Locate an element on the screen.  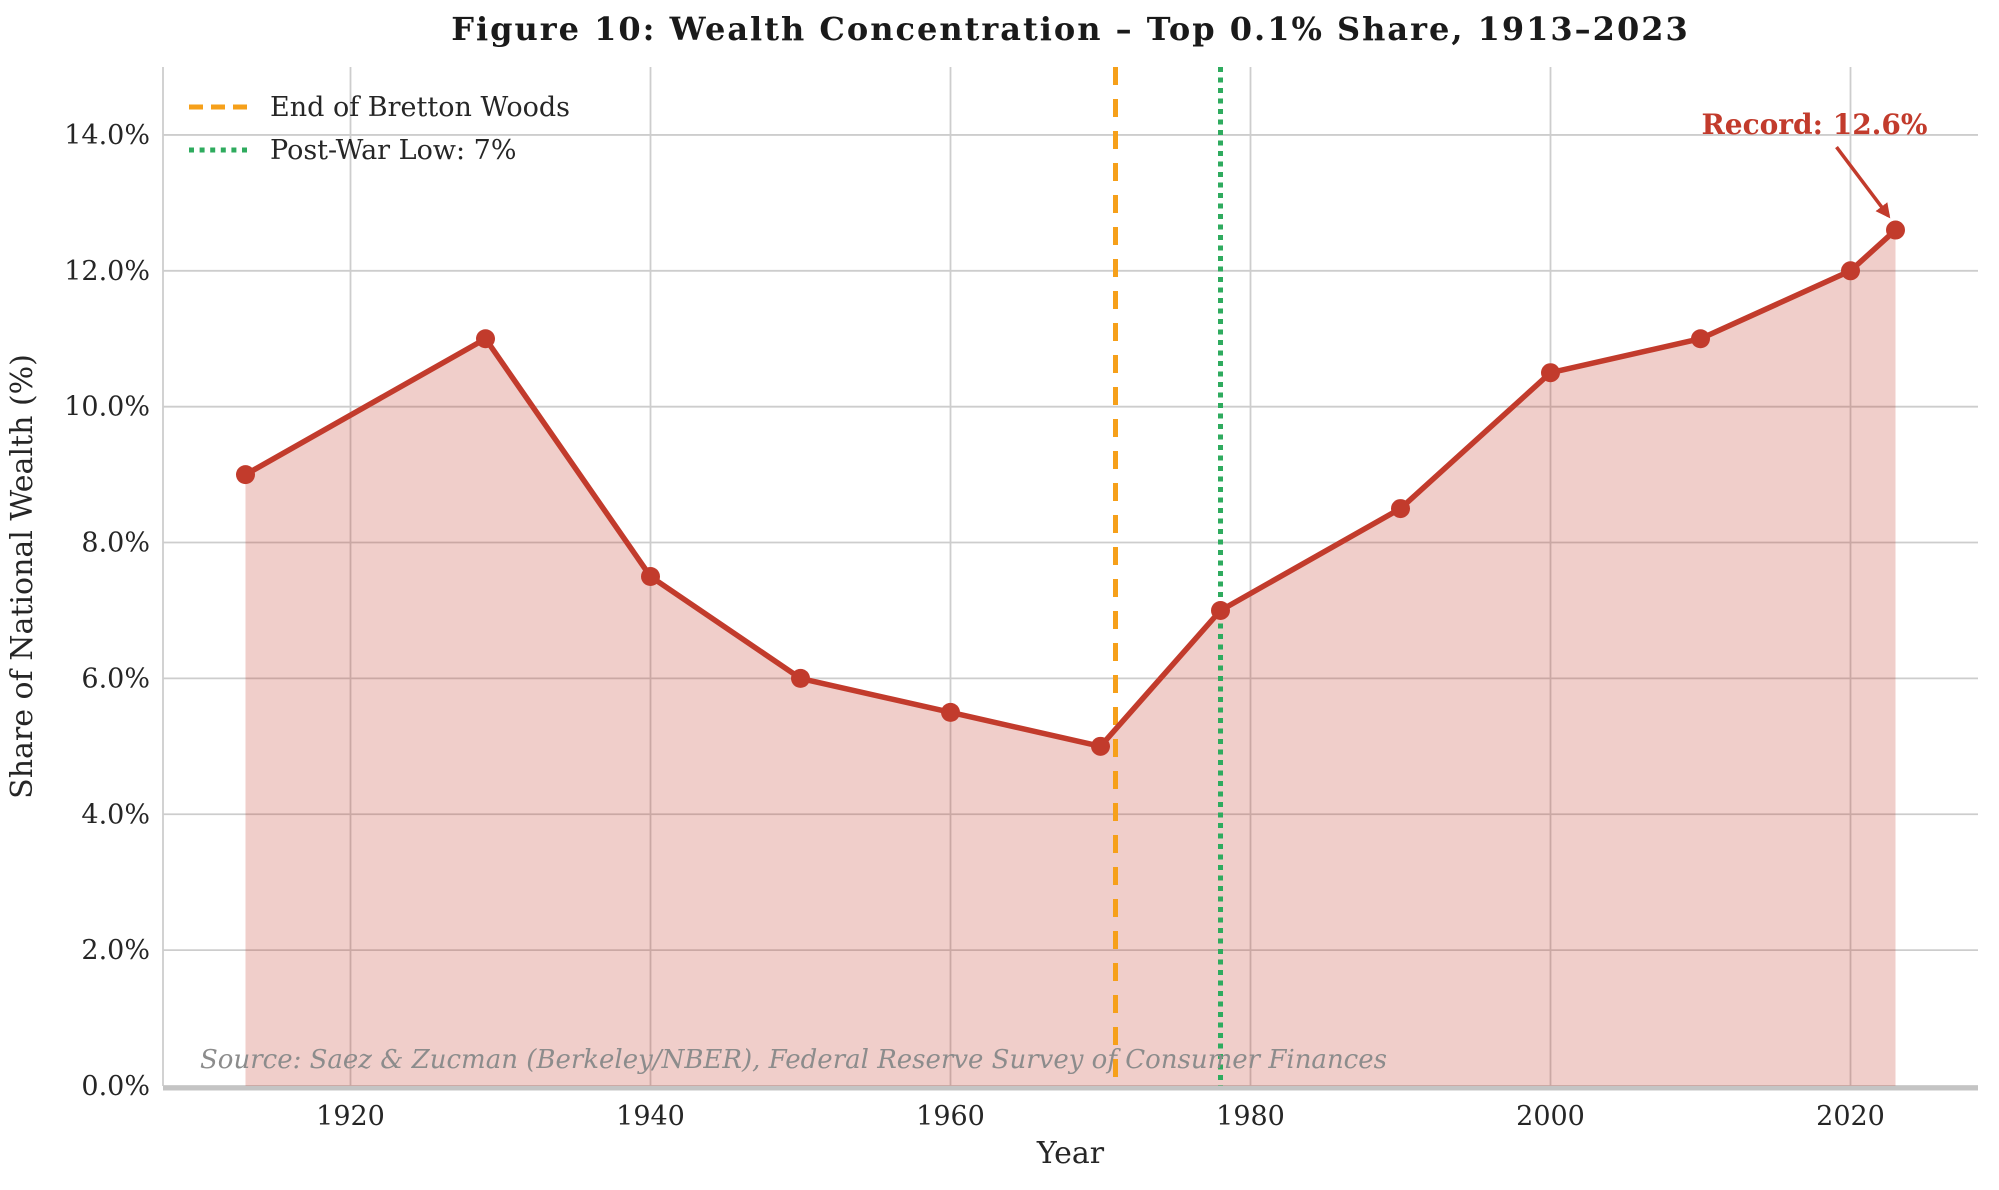
y-axis-label: Share of National Wealth (%) is located at coordinates (22, 576).